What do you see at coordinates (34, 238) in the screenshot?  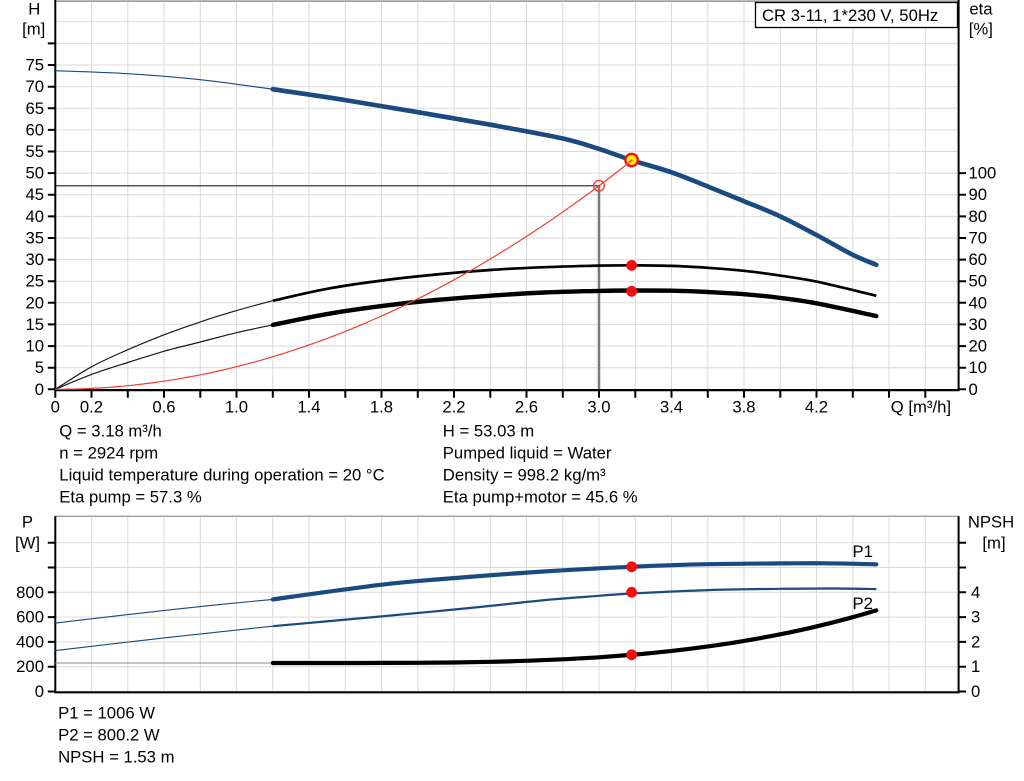 I see `svg-text: 35` at bounding box center [34, 238].